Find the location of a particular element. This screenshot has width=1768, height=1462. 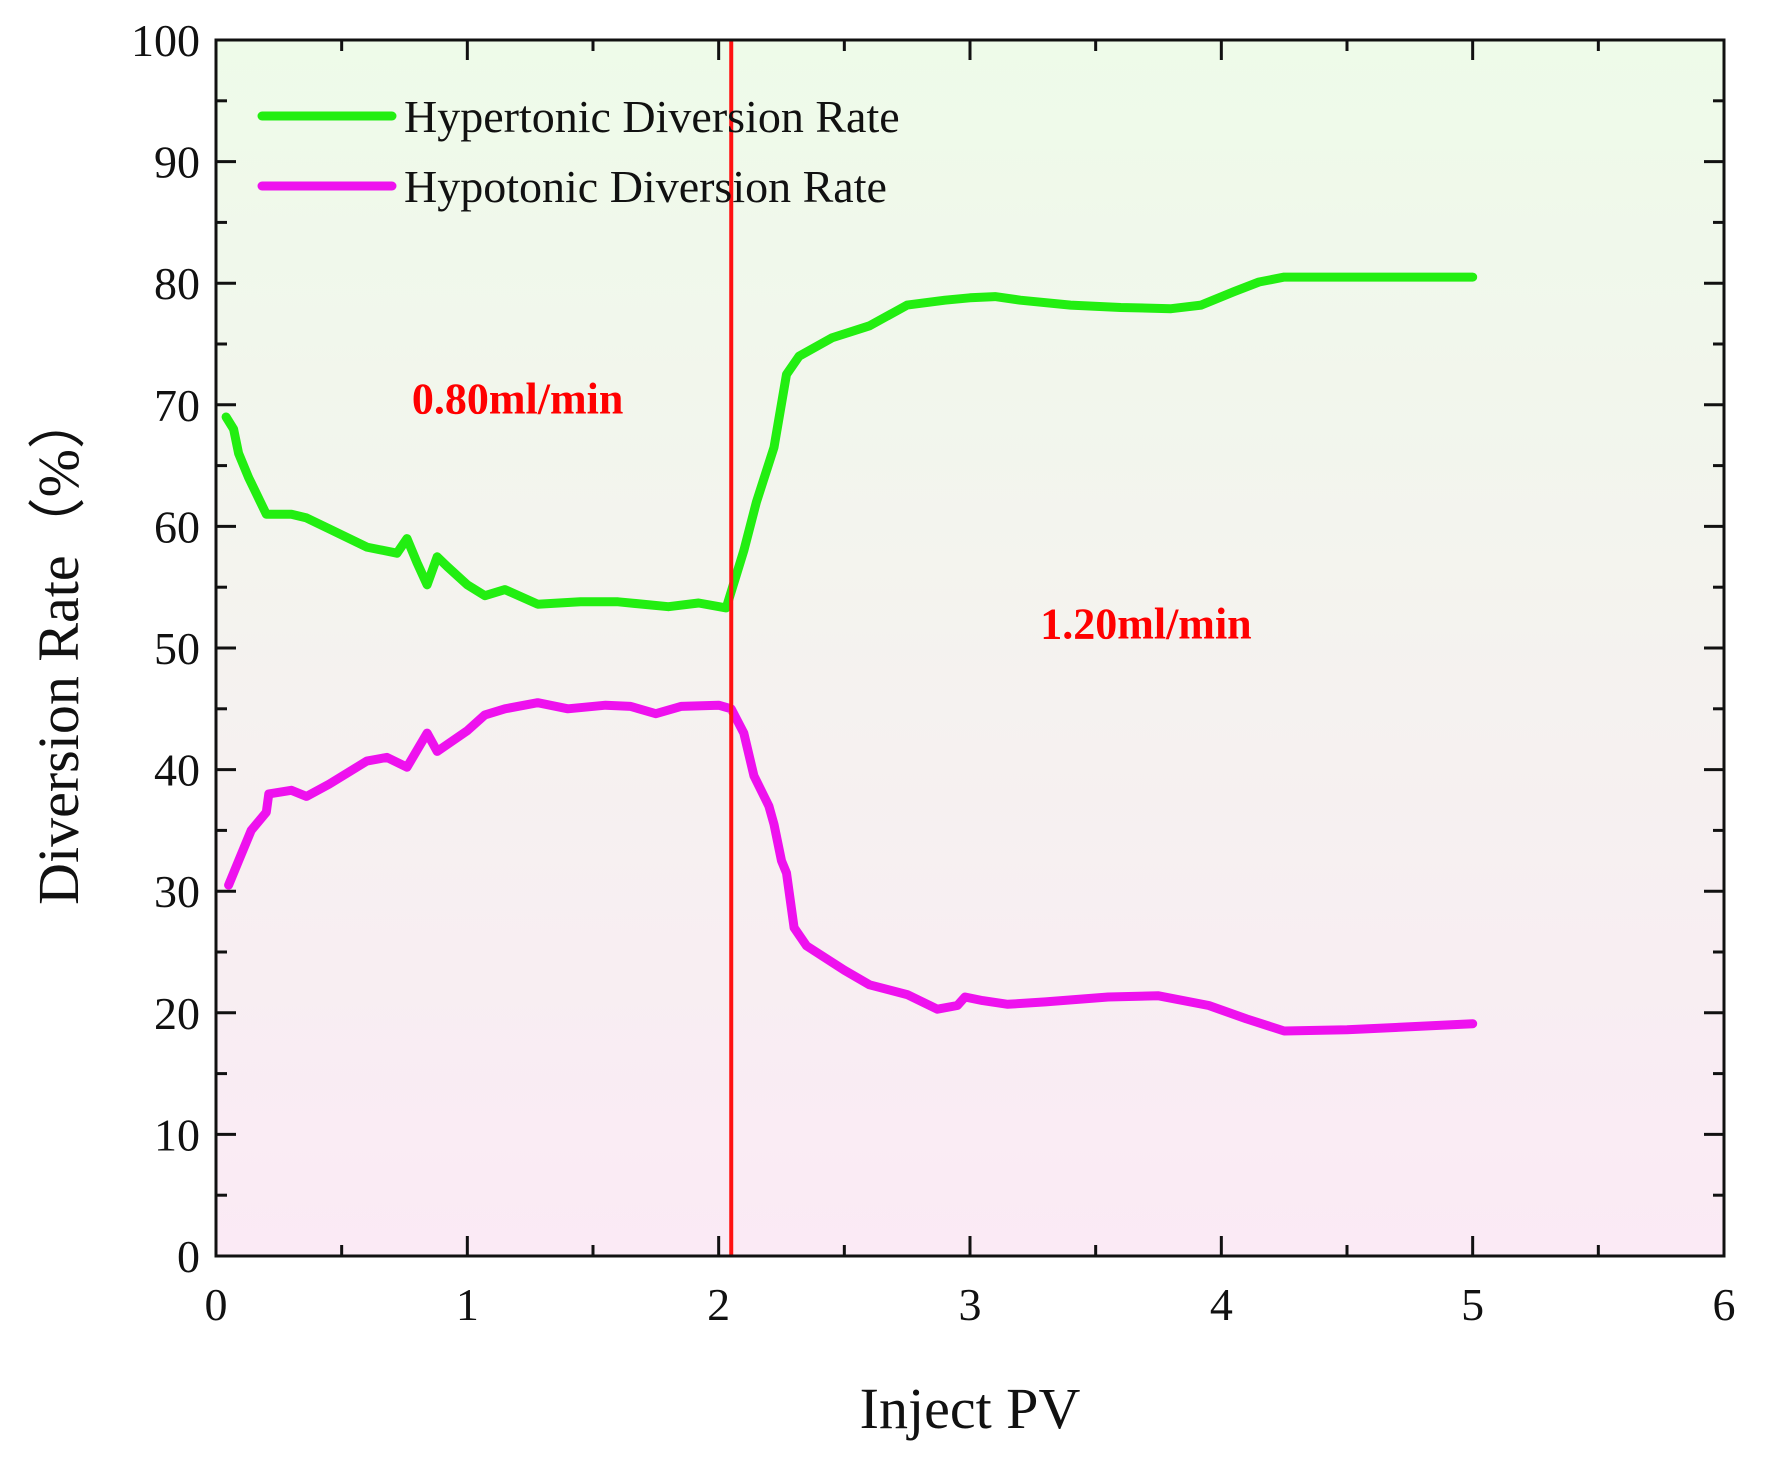

x-tick-label: 3 is located at coordinates (970, 1304).